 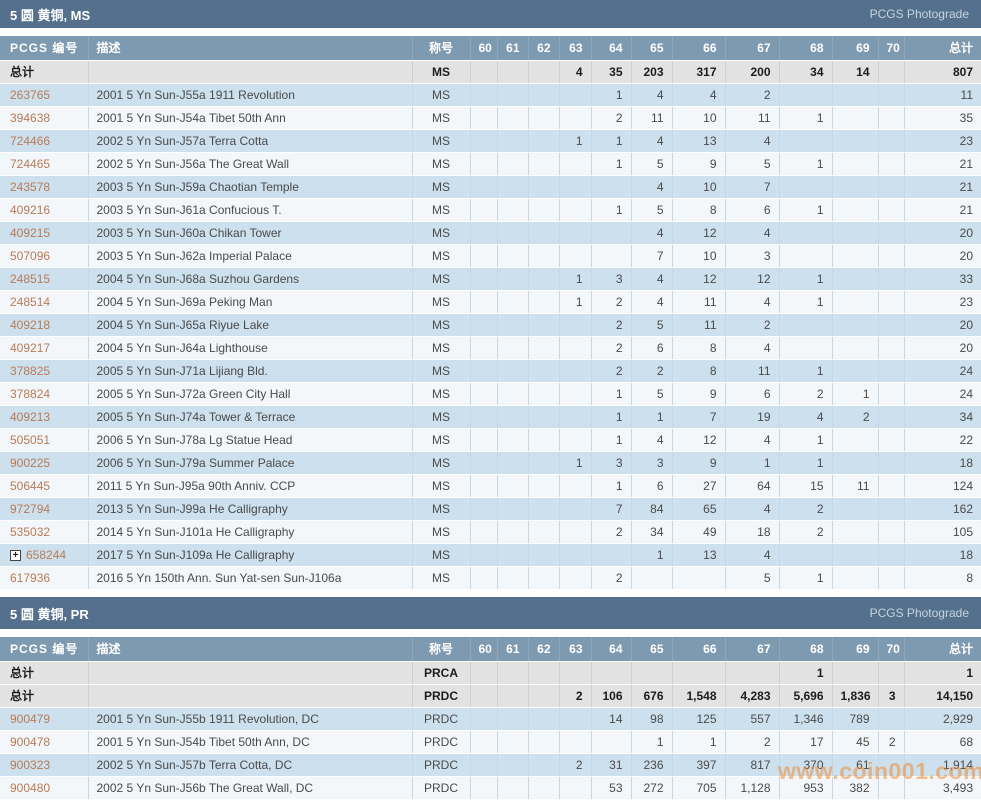 What do you see at coordinates (854, 394) in the screenshot?
I see `grade-69-cell: 1` at bounding box center [854, 394].